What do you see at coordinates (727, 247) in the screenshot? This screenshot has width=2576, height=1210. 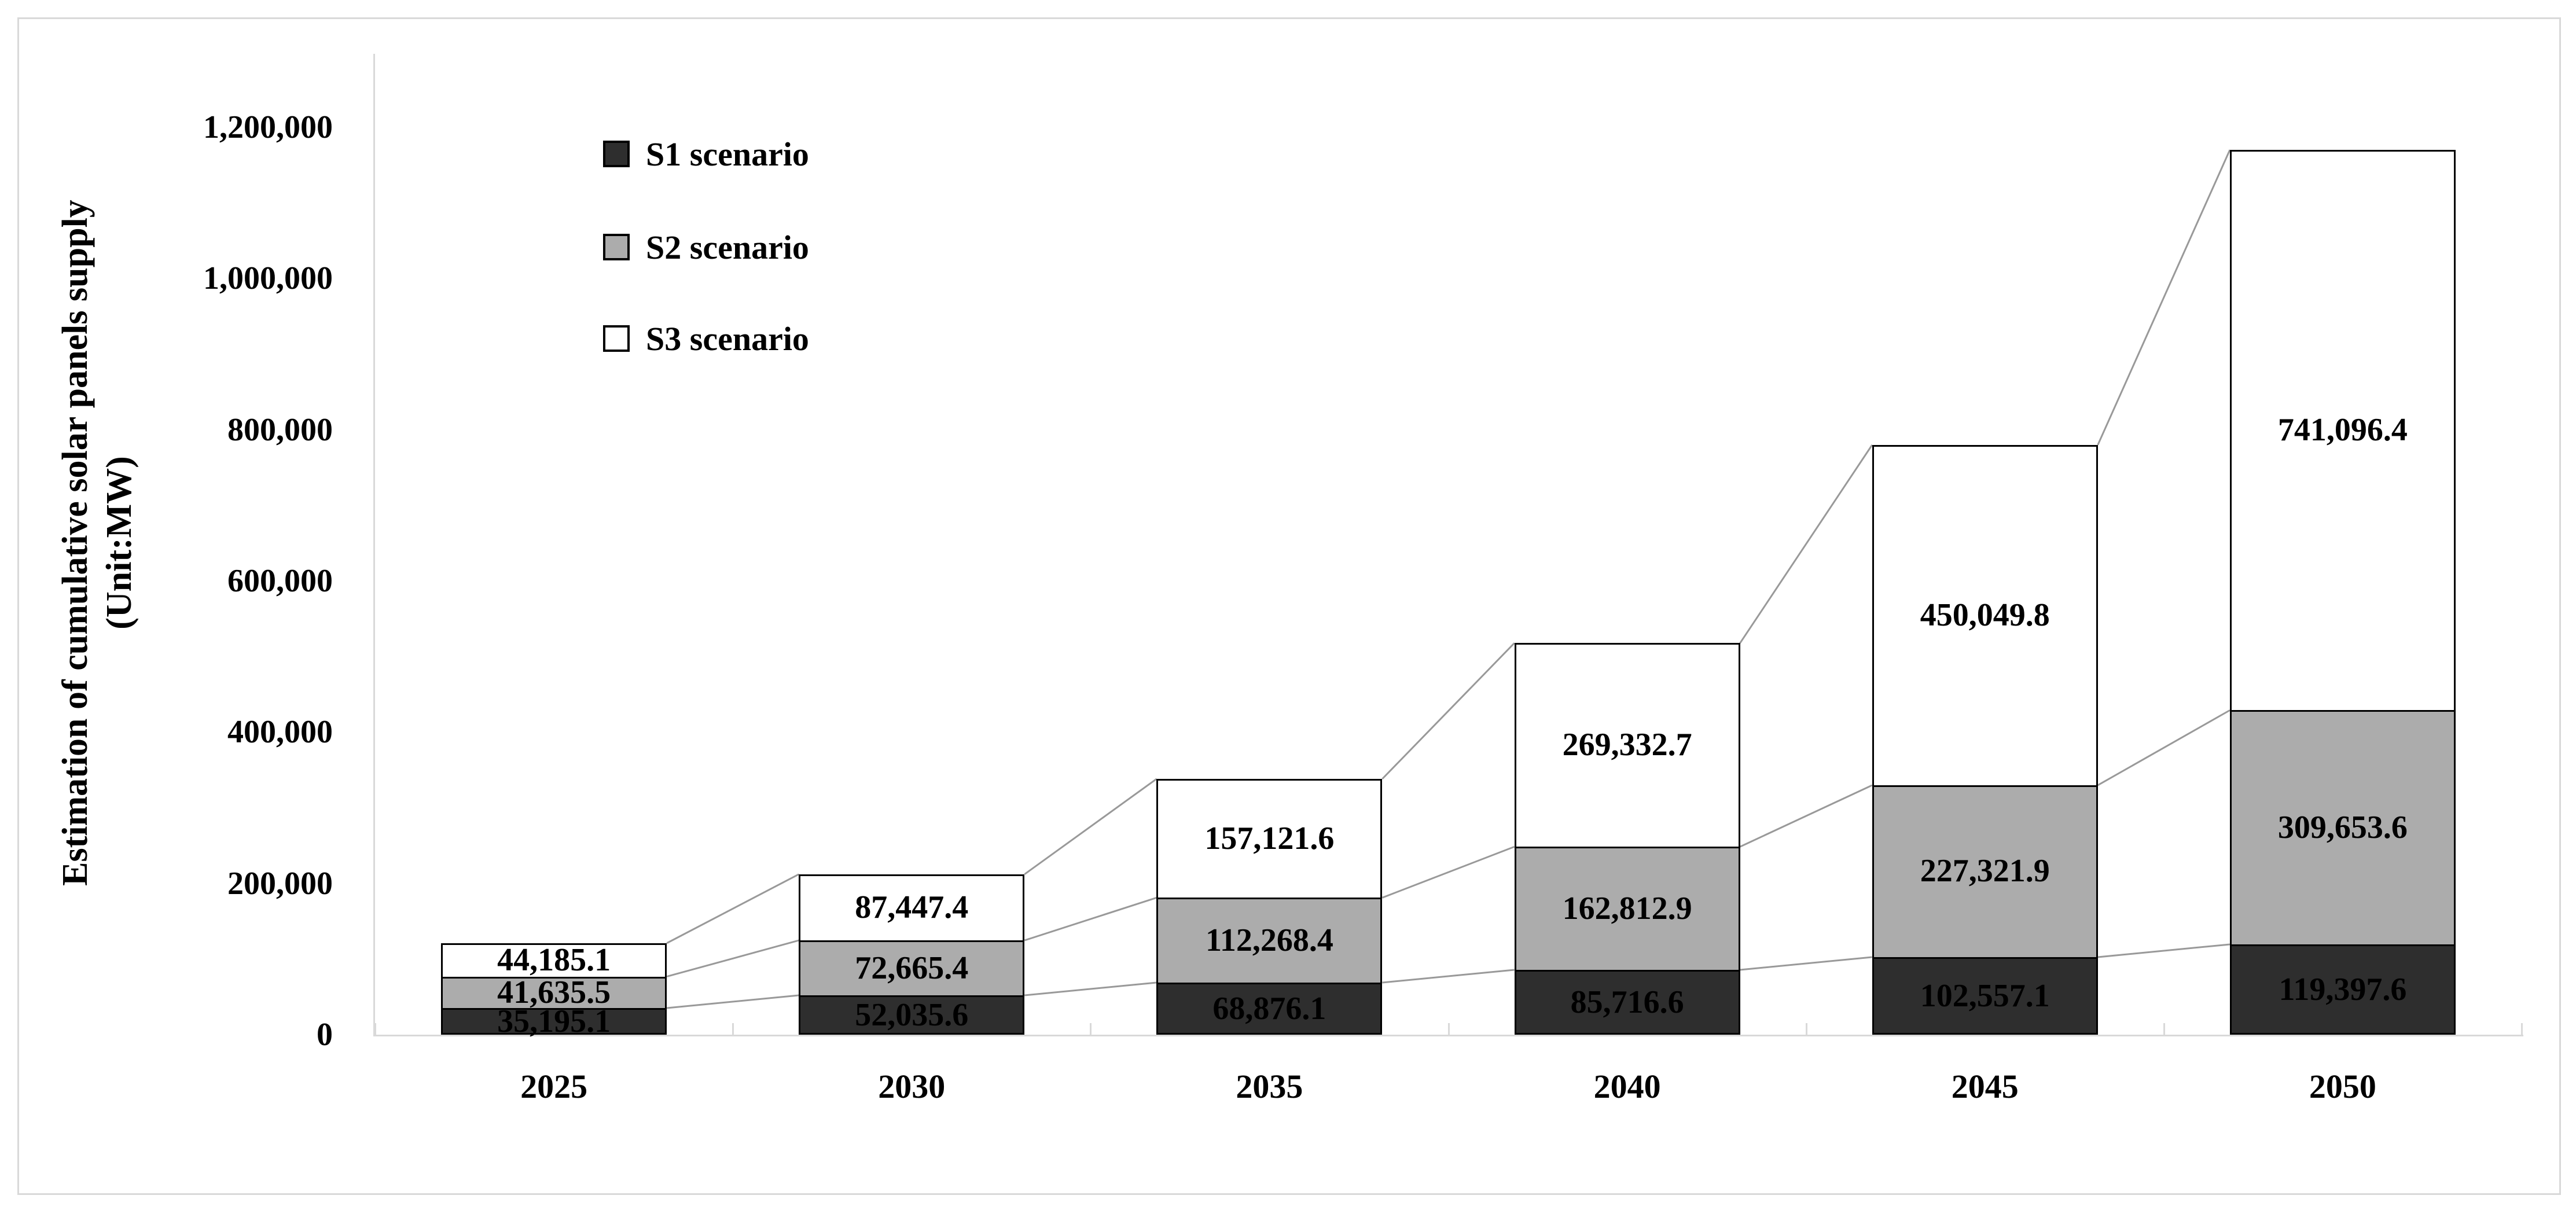 I see `legend-label-s2: S2 scenario` at bounding box center [727, 247].